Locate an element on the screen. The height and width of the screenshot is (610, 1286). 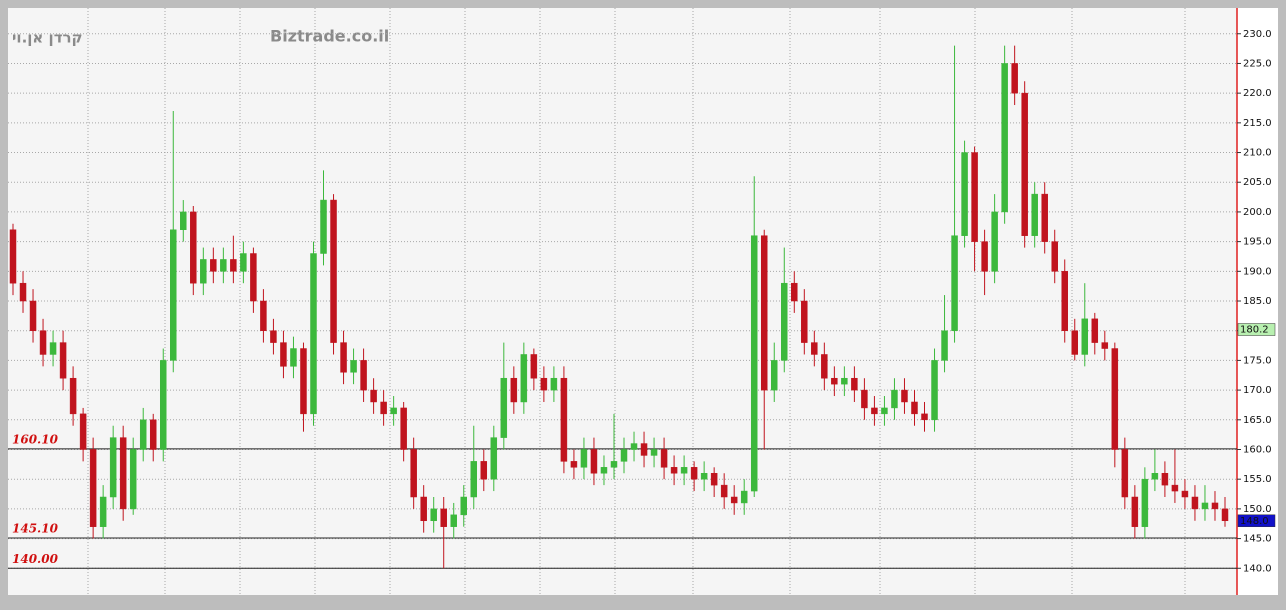
price-marker-label: 180.2 is located at coordinates (1254, 330).